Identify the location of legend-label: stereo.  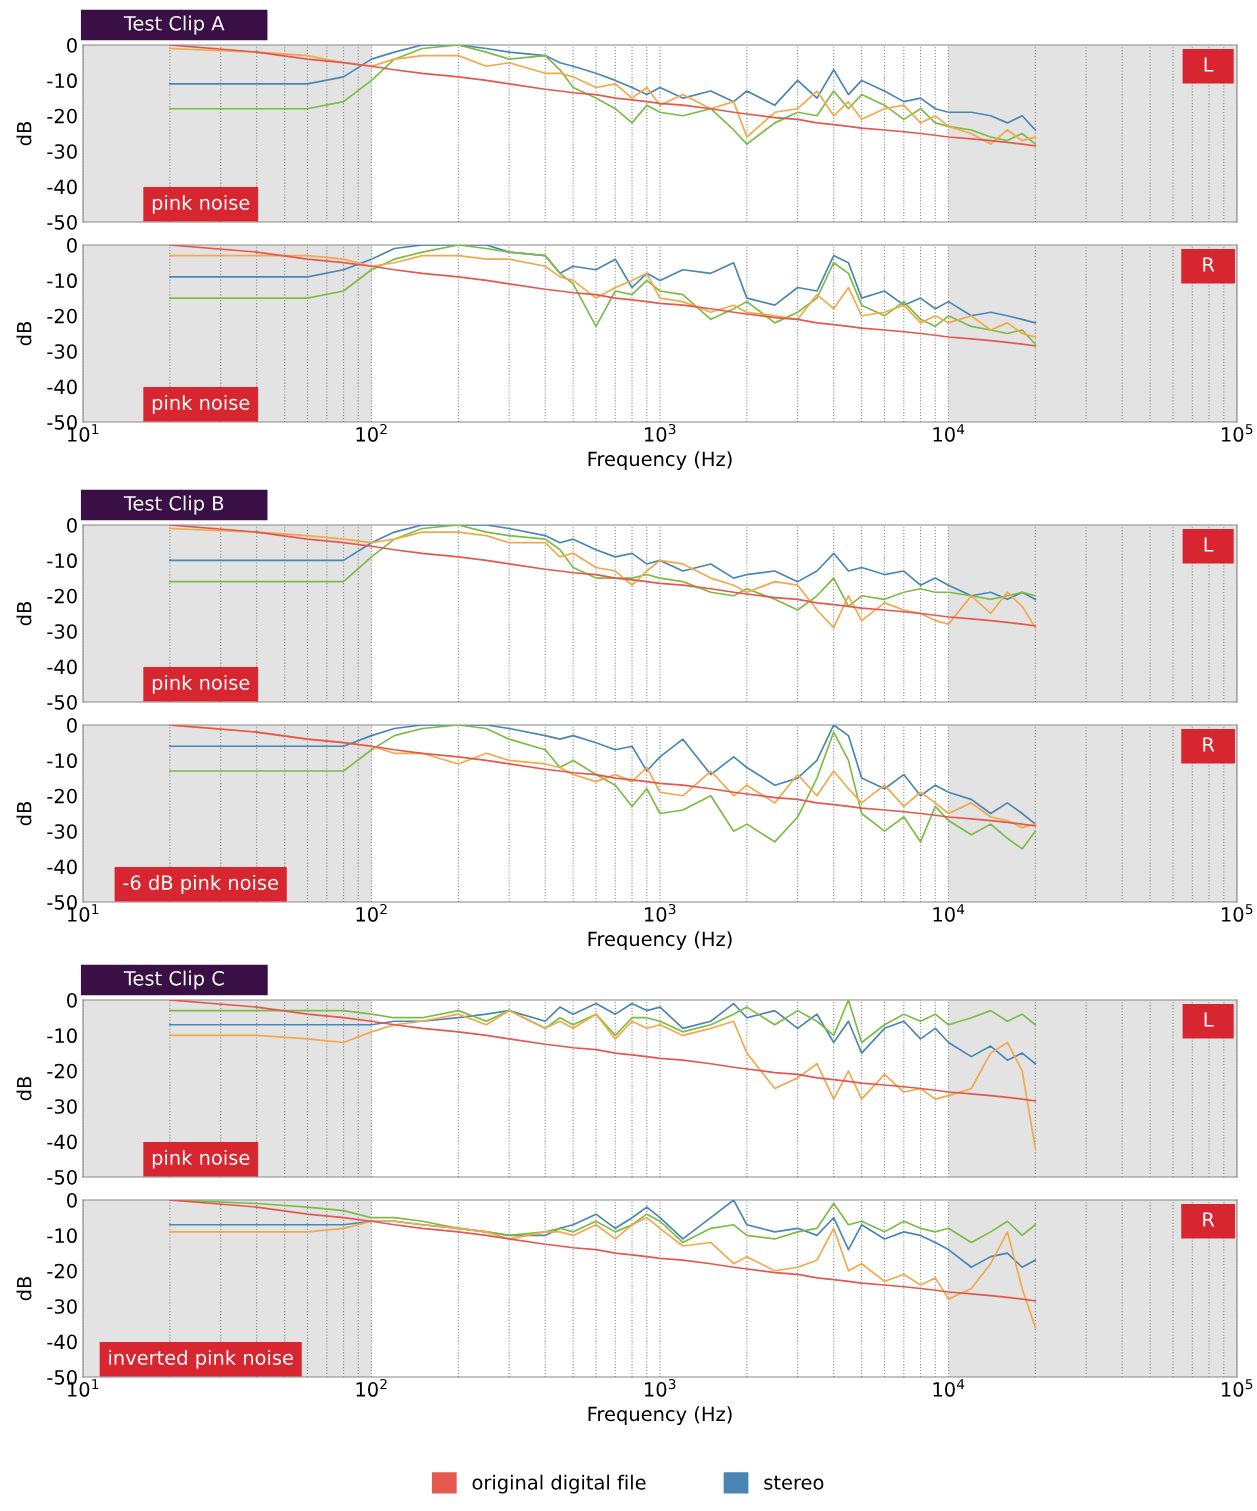
(794, 1482).